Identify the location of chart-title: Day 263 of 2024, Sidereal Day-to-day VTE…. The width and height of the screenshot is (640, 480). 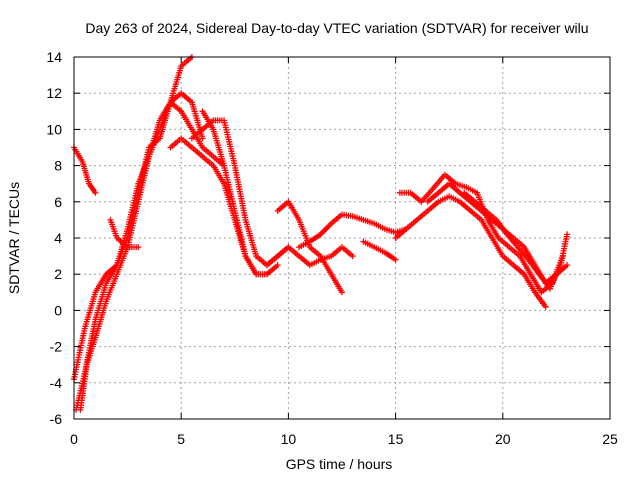
(336, 28).